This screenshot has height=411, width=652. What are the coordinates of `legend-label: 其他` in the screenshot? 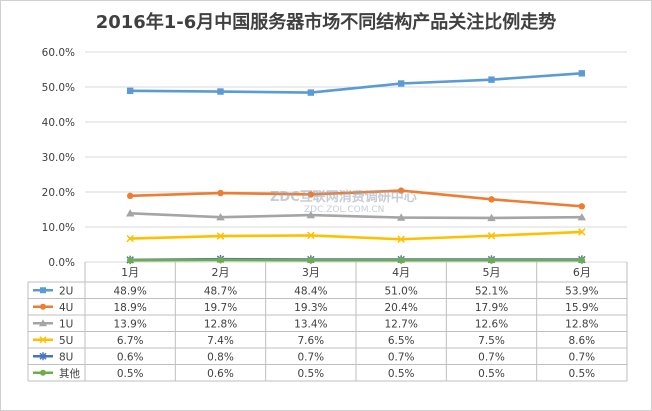 It's located at (69, 373).